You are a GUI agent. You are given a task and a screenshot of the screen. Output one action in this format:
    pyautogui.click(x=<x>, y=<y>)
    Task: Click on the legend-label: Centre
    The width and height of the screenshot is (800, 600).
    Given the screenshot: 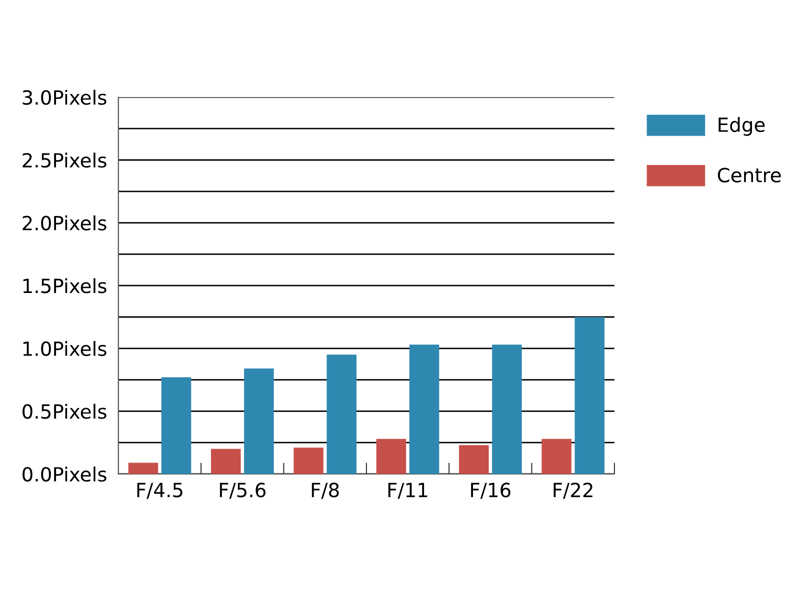 What is the action you would take?
    pyautogui.click(x=749, y=175)
    